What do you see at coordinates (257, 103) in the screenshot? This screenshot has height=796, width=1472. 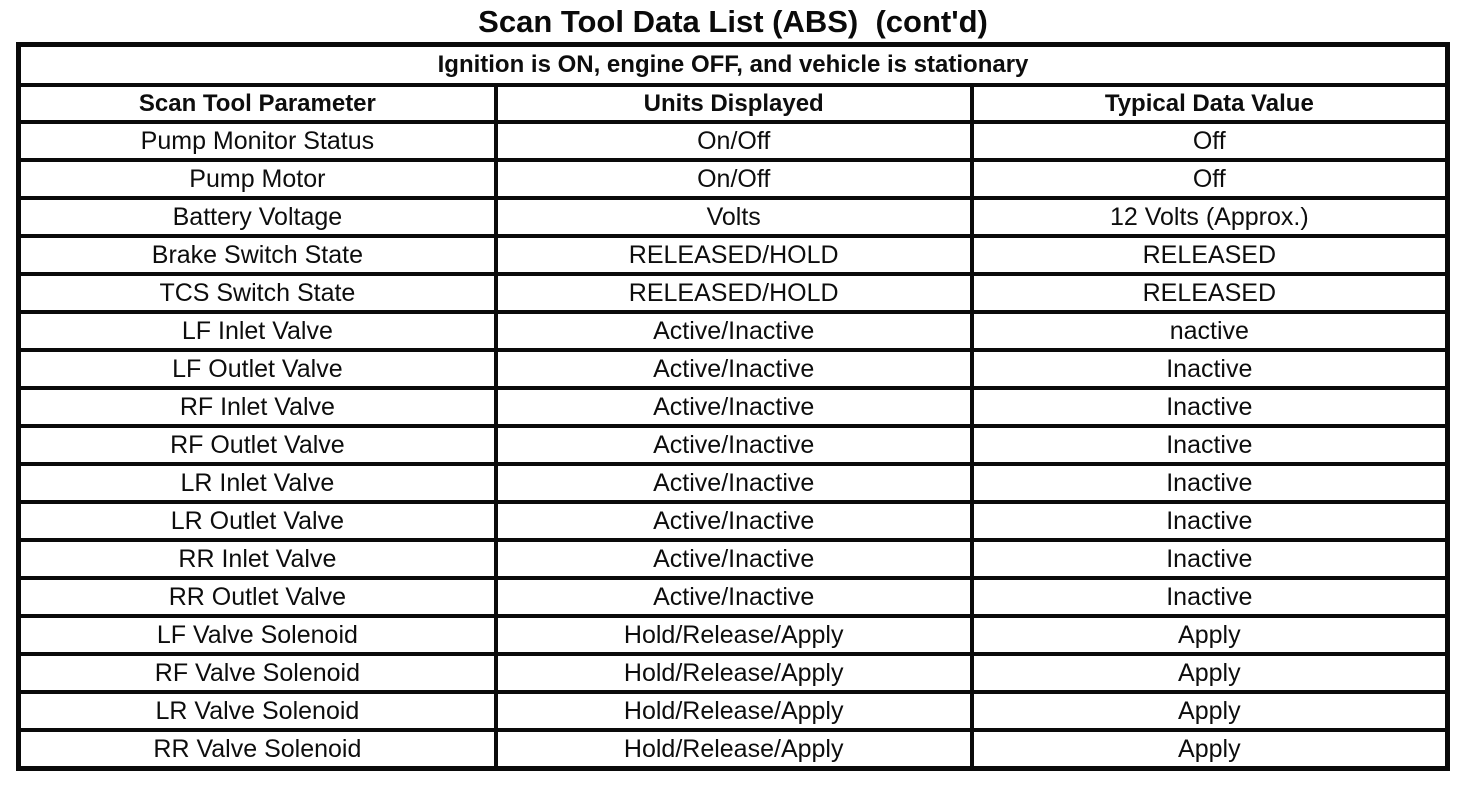 I see `column-header-parameter: Scan Tool Parameter` at bounding box center [257, 103].